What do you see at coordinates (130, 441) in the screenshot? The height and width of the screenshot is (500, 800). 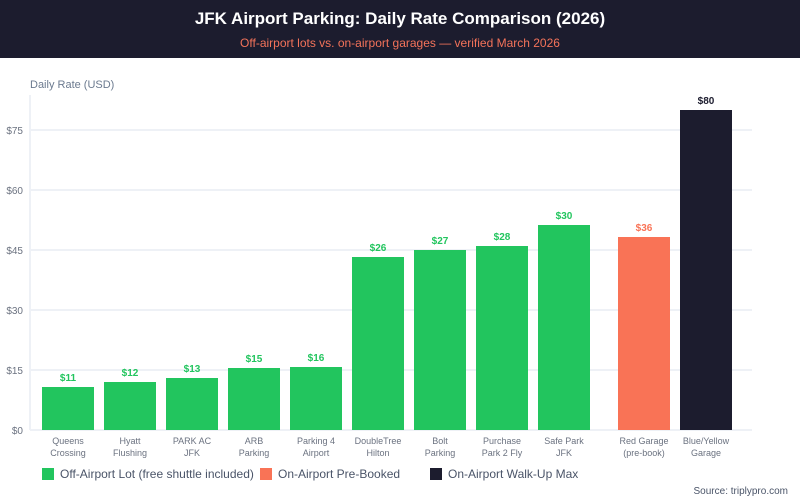 I see `x-tick-label: Hyatt` at bounding box center [130, 441].